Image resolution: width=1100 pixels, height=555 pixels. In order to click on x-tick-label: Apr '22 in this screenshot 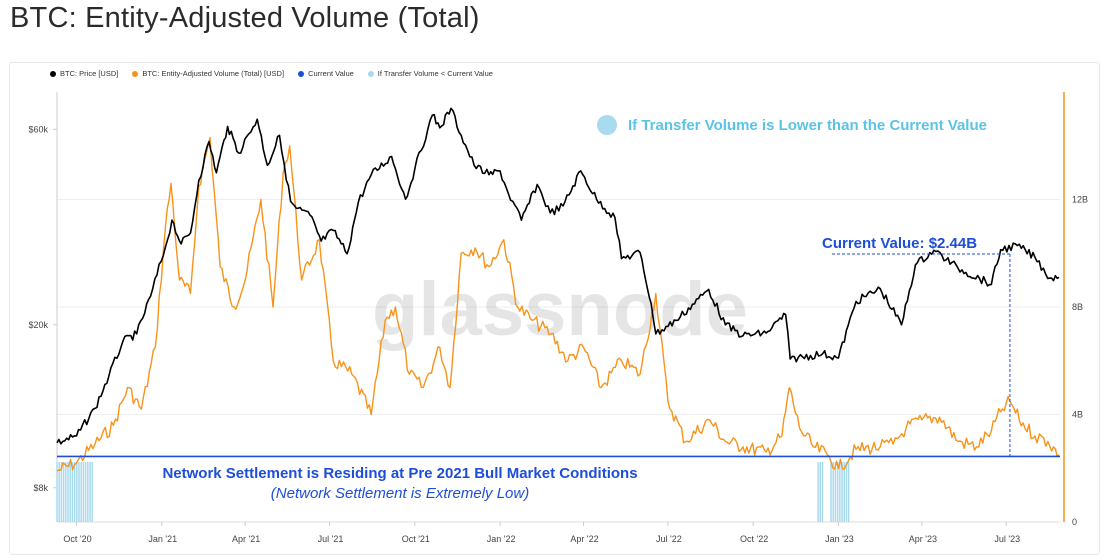, I will do `click(584, 539)`.